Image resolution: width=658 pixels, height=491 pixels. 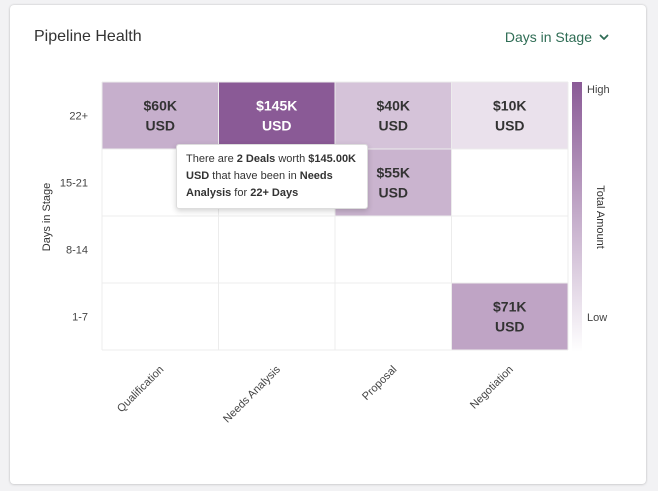 What do you see at coordinates (598, 90) in the screenshot?
I see `colorbar-high-label: High` at bounding box center [598, 90].